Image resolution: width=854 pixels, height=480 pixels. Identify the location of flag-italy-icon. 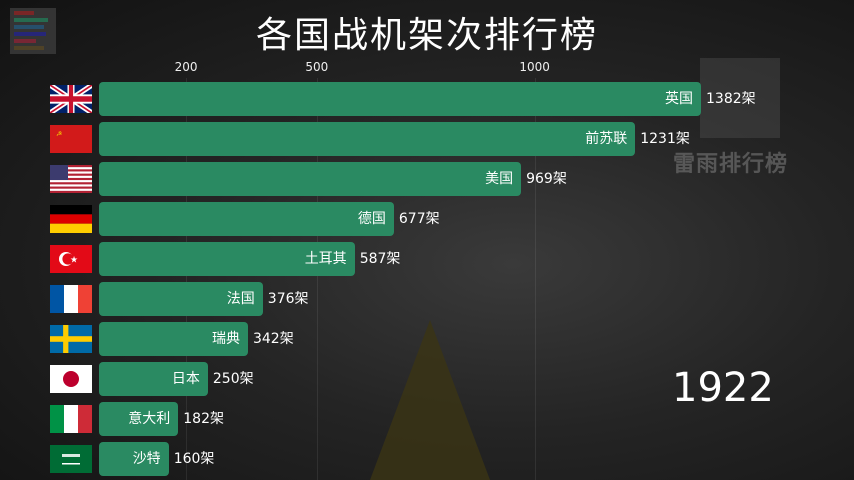
(71, 419).